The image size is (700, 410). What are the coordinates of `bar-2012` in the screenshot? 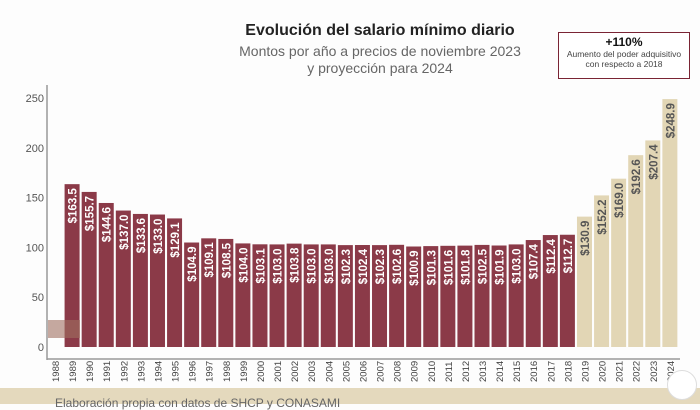 It's located at (465, 296).